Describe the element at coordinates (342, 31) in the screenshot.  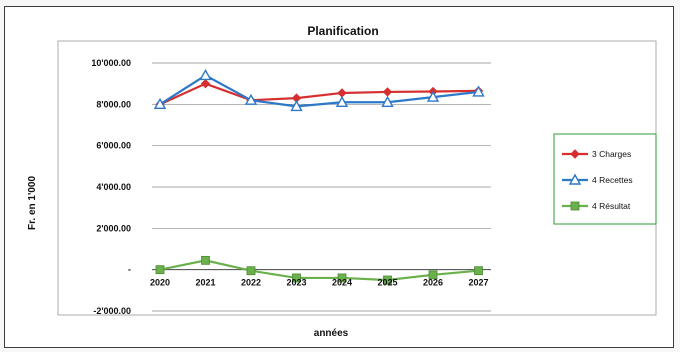
I see `chart-title: Planification` at that location.